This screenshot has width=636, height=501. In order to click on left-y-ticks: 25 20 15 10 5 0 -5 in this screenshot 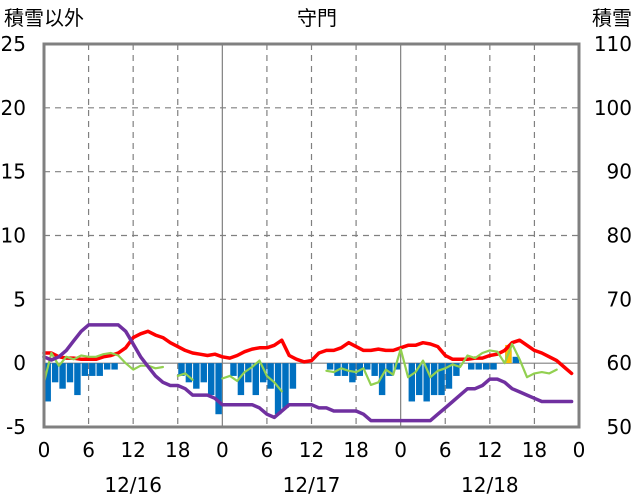, I will do `click(13, 235)`.